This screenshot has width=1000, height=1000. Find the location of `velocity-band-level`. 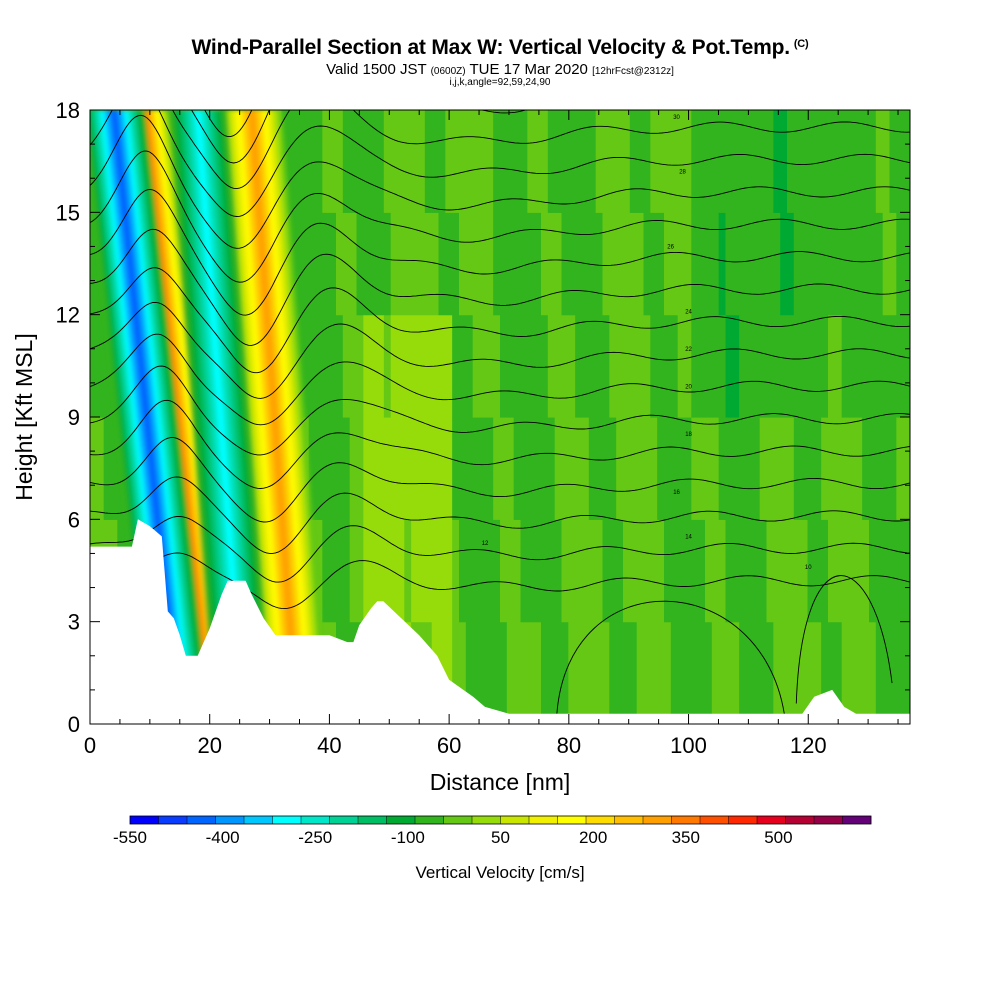

velocity-band-level is located at coordinates (144, 391).